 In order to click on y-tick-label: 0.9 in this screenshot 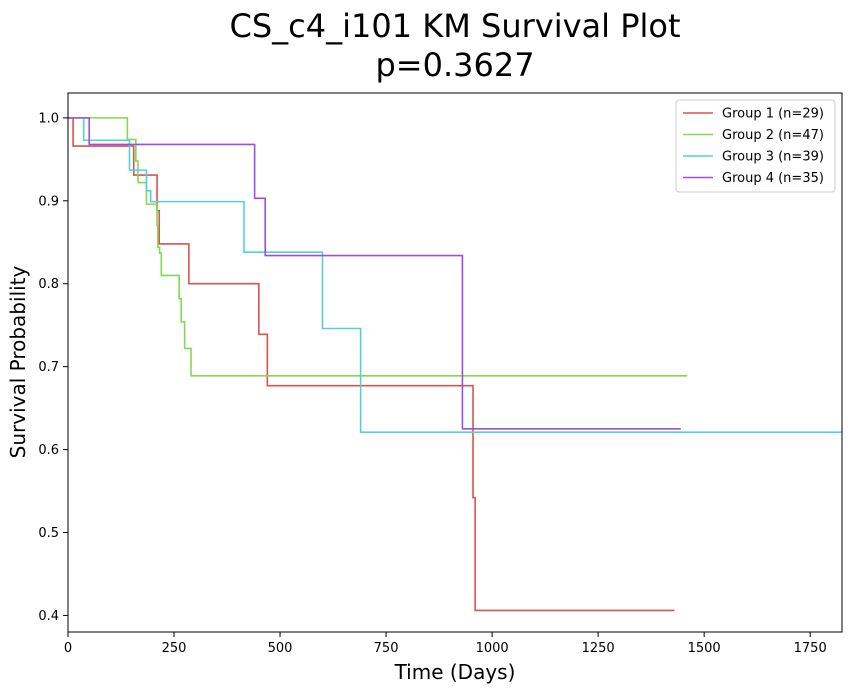, I will do `click(48, 201)`.